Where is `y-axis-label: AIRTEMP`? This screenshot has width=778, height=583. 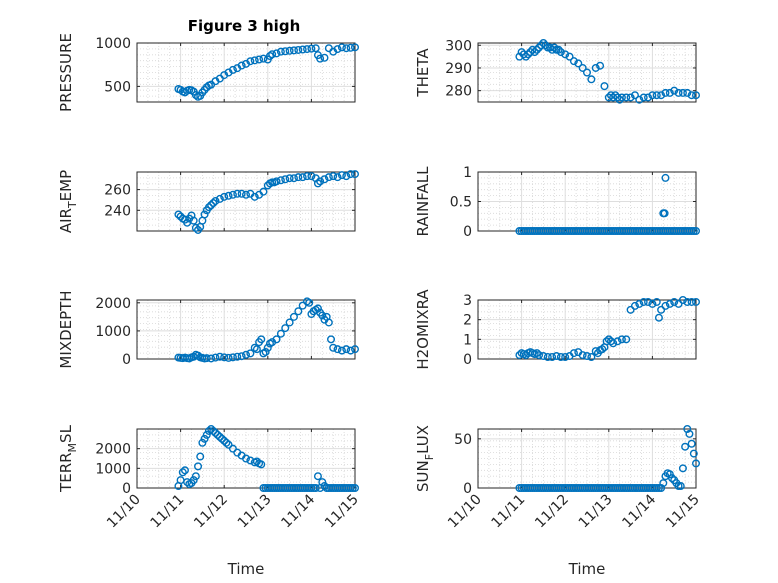 y-axis-label: AIRTEMP is located at coordinates (68, 201).